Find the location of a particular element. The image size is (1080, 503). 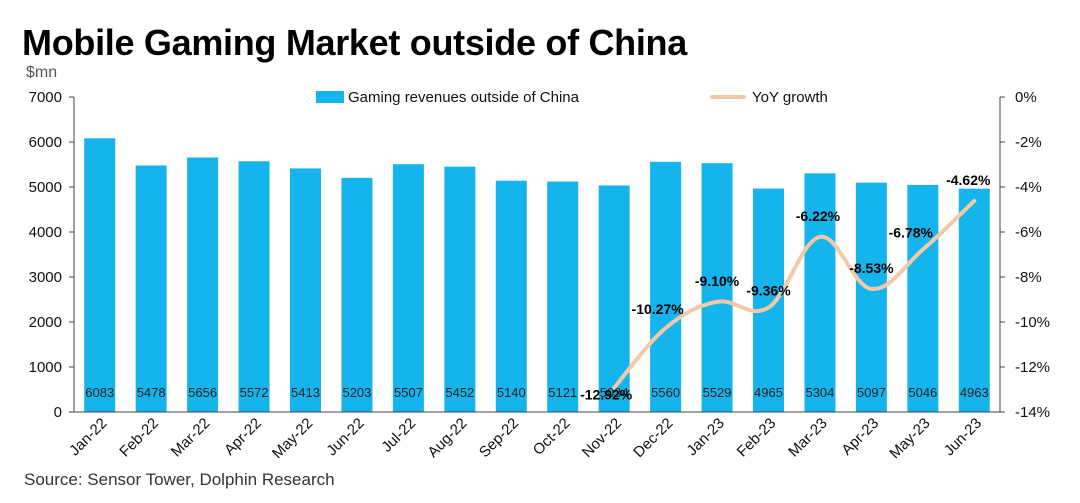

bar-value-label: 5034 is located at coordinates (614, 392).